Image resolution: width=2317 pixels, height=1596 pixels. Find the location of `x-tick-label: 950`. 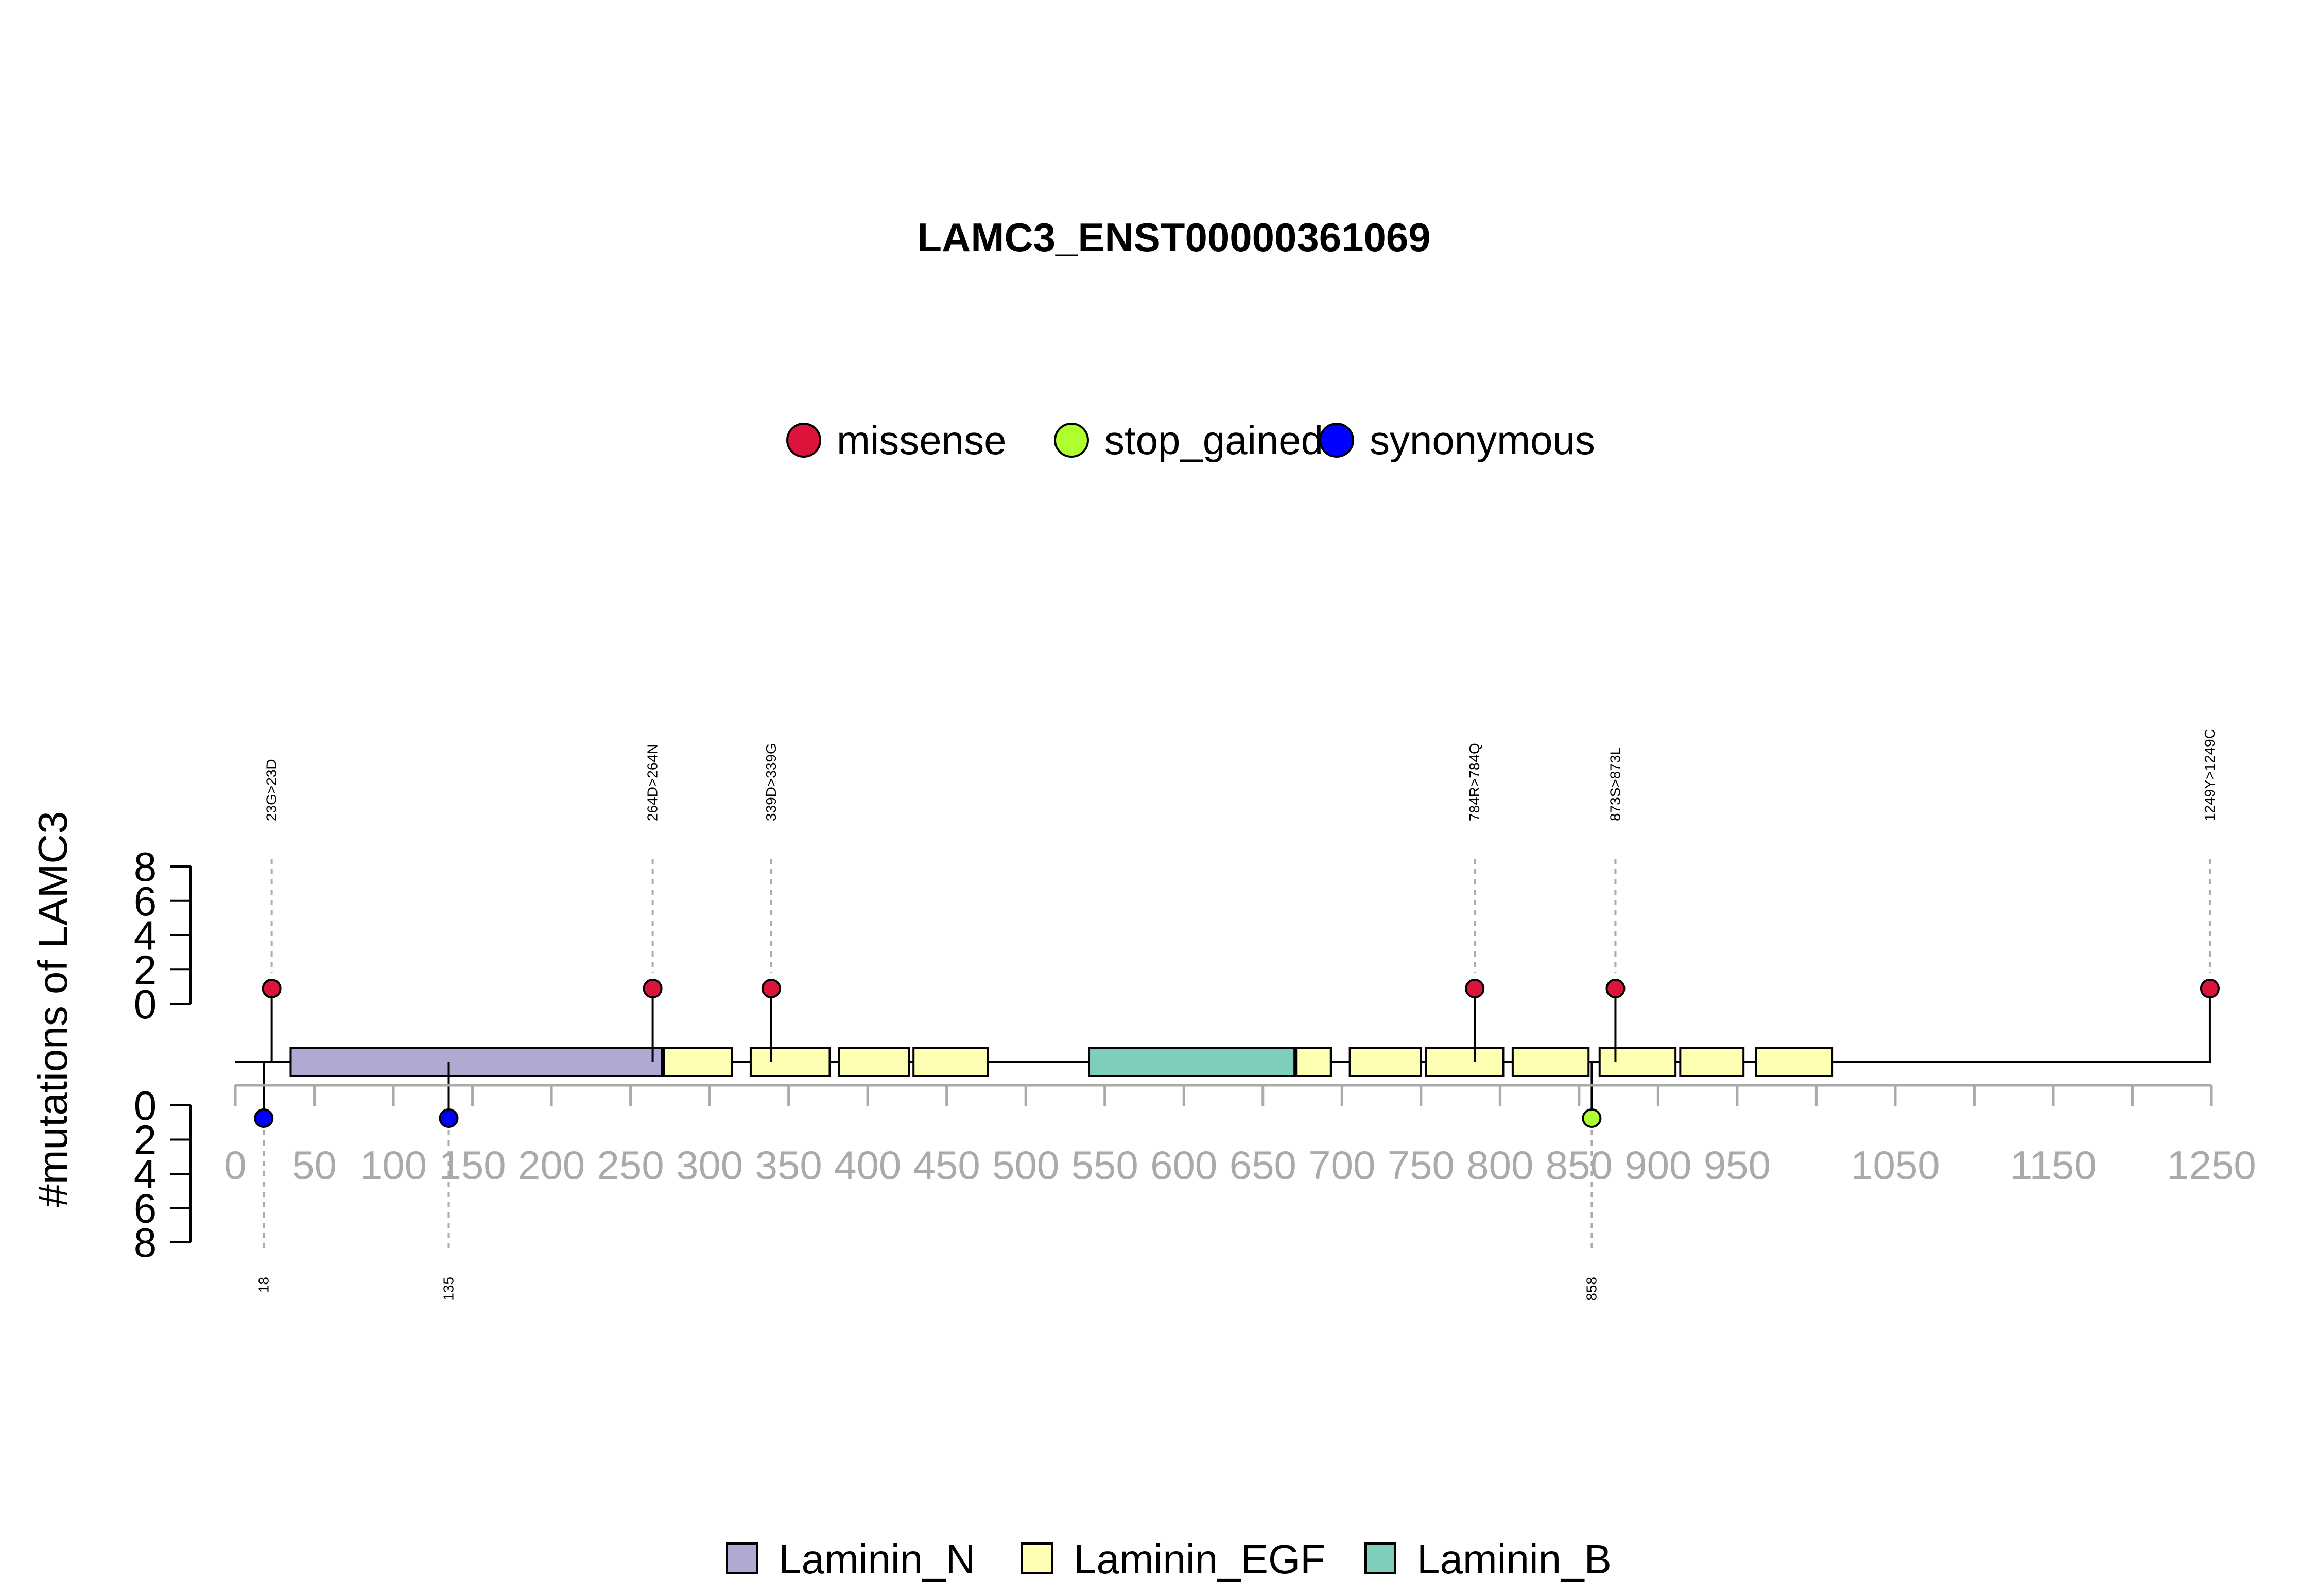

x-tick-label: 950 is located at coordinates (1737, 1165).